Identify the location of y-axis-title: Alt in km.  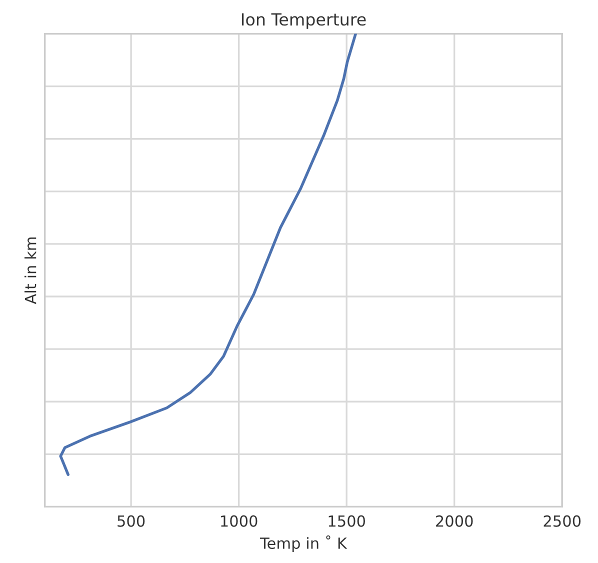
(30, 271).